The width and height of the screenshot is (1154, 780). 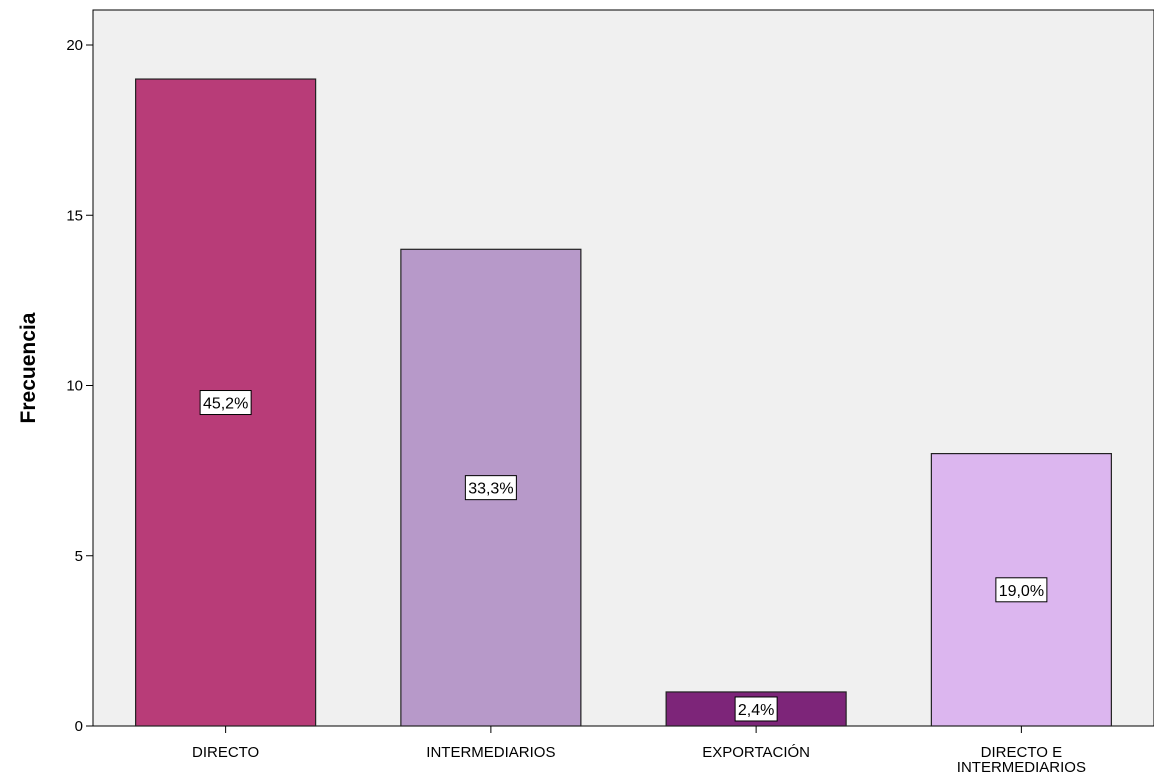 I want to click on data-label: 2,4%, so click(x=756, y=710).